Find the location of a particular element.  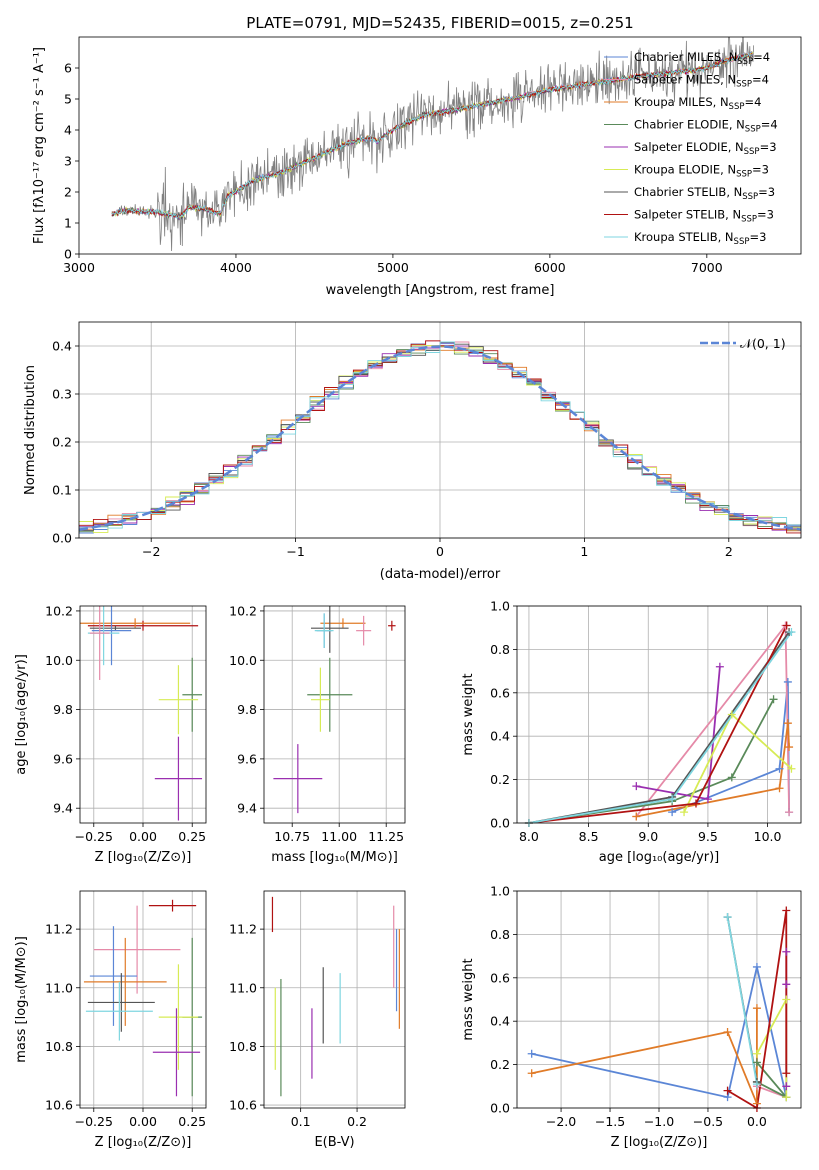

x-tick-label: 0.0 is located at coordinates (757, 1121).